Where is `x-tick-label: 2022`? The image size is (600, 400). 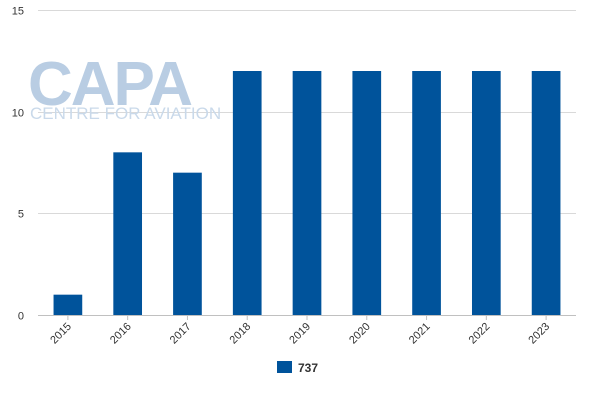 x-tick-label: 2022 is located at coordinates (480, 334).